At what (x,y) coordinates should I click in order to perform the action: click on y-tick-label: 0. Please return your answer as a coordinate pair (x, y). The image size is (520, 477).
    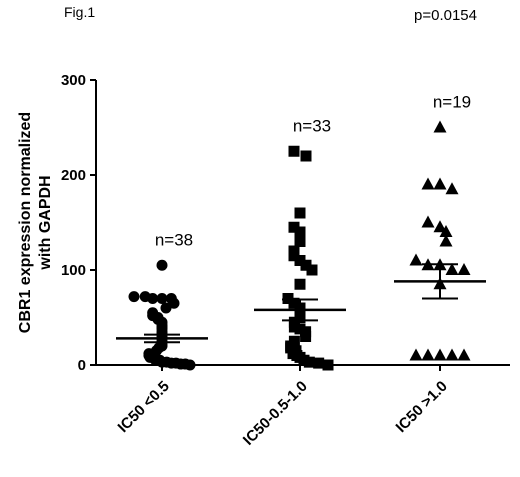
    Looking at the image, I should click on (82, 365).